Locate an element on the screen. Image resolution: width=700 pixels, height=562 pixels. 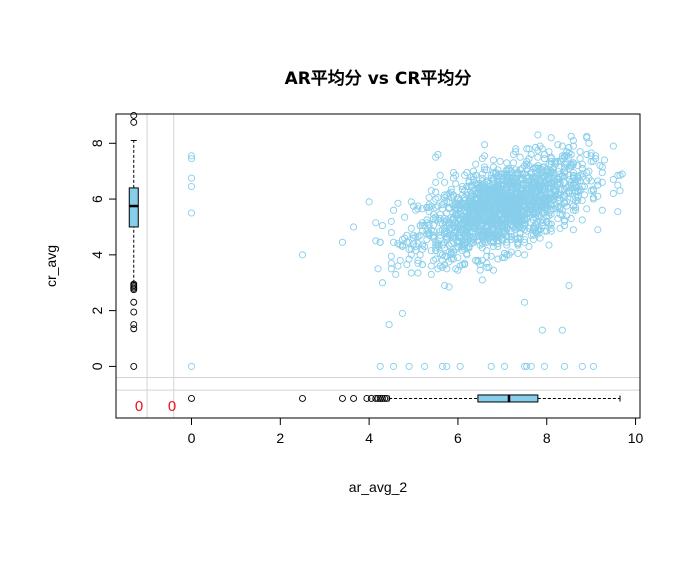
y-missing-count: 0 is located at coordinates (172, 406).